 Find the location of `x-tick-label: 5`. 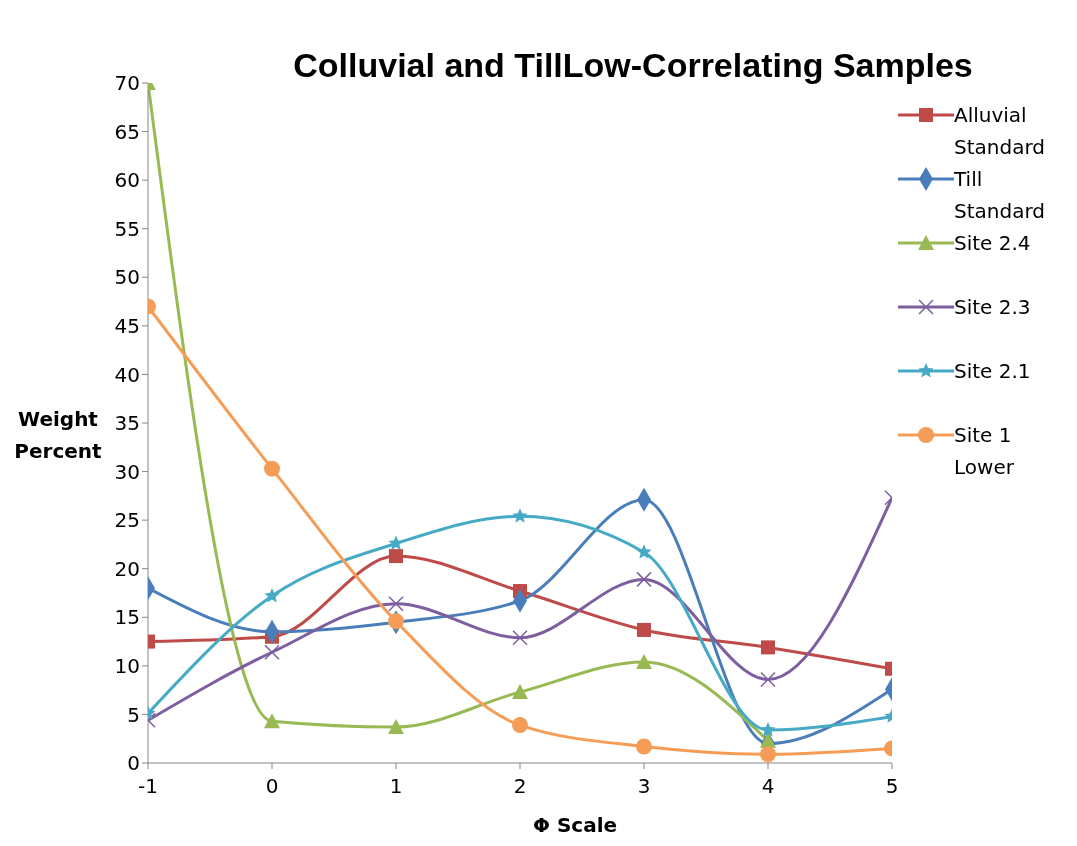

x-tick-label: 5 is located at coordinates (892, 786).